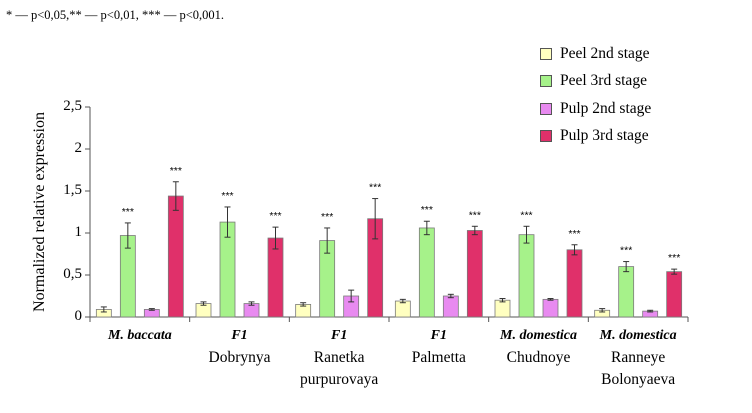 The image size is (752, 413). I want to click on category-label: M. domestica Ranneye Bolonyaeva, so click(638, 358).